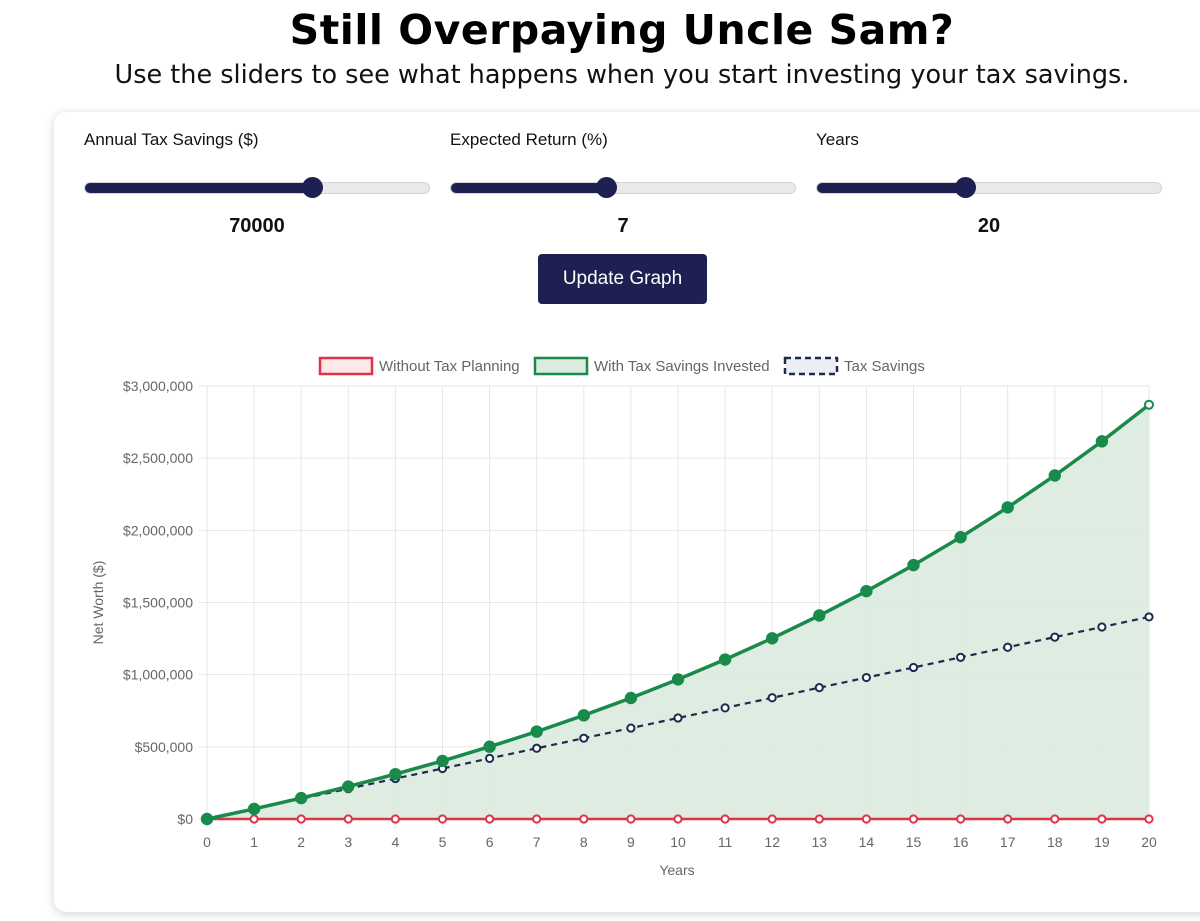 The image size is (1200, 921). What do you see at coordinates (158, 386) in the screenshot?
I see `y-tick-label: $3,000,000` at bounding box center [158, 386].